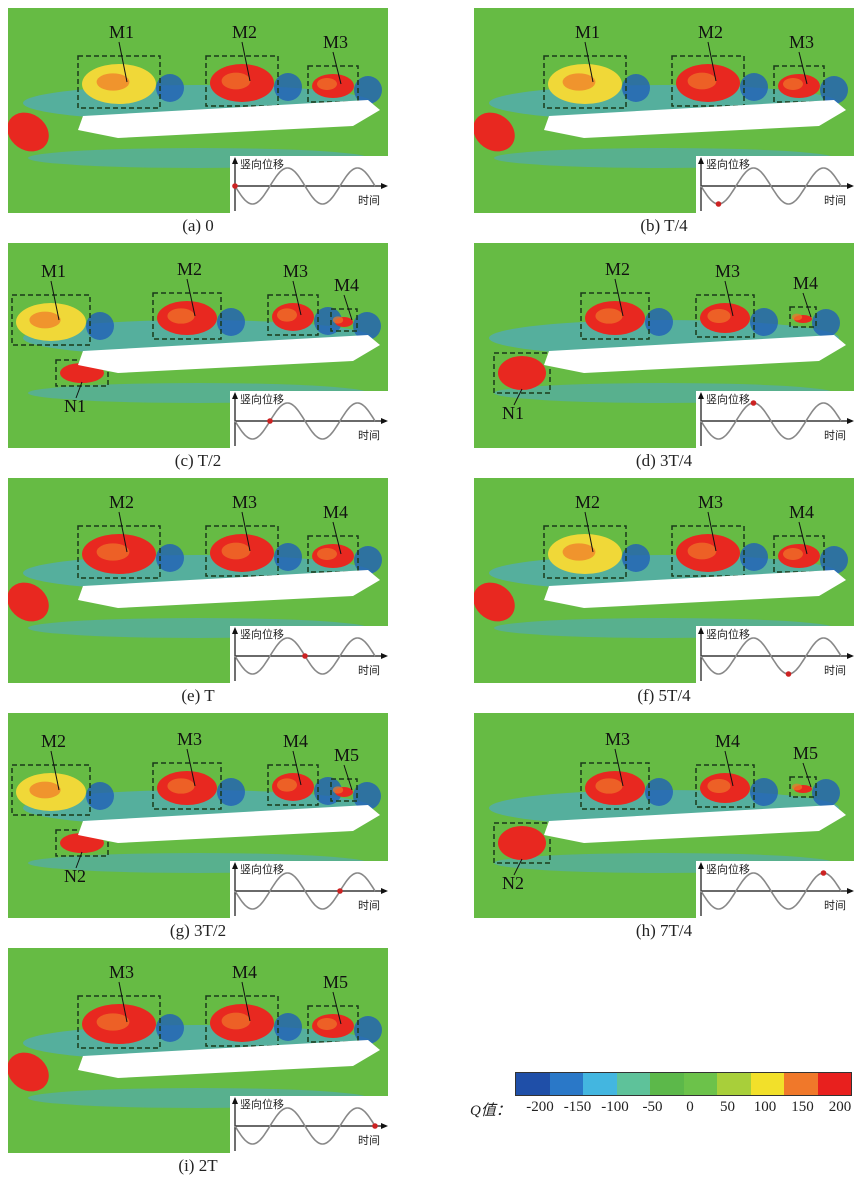  I want to click on colorbar-tick-label: -200, so click(540, 1107).